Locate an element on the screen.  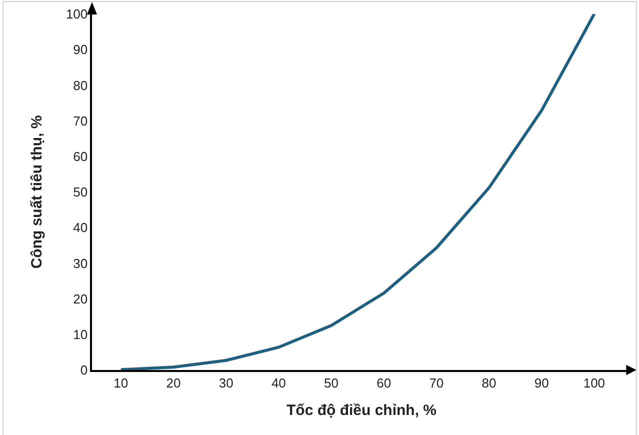
x-tick-label: 10 is located at coordinates (121, 382).